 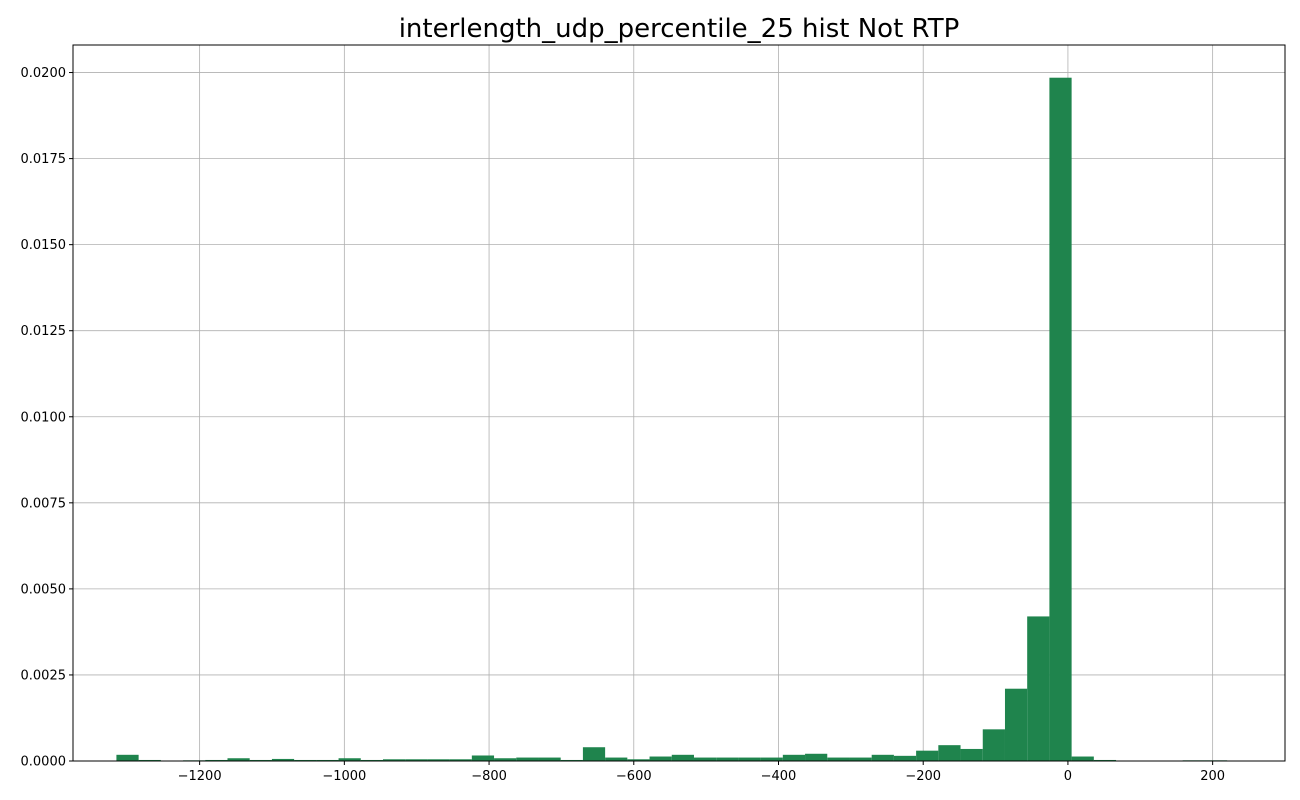 What do you see at coordinates (44, 245) in the screenshot?
I see `y-tick-label: 0.0150` at bounding box center [44, 245].